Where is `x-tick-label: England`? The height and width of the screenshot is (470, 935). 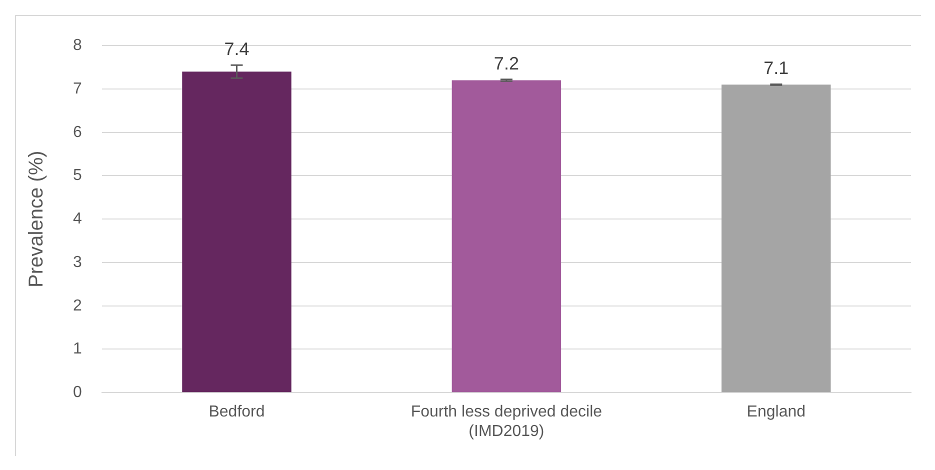 x-tick-label: England is located at coordinates (776, 412).